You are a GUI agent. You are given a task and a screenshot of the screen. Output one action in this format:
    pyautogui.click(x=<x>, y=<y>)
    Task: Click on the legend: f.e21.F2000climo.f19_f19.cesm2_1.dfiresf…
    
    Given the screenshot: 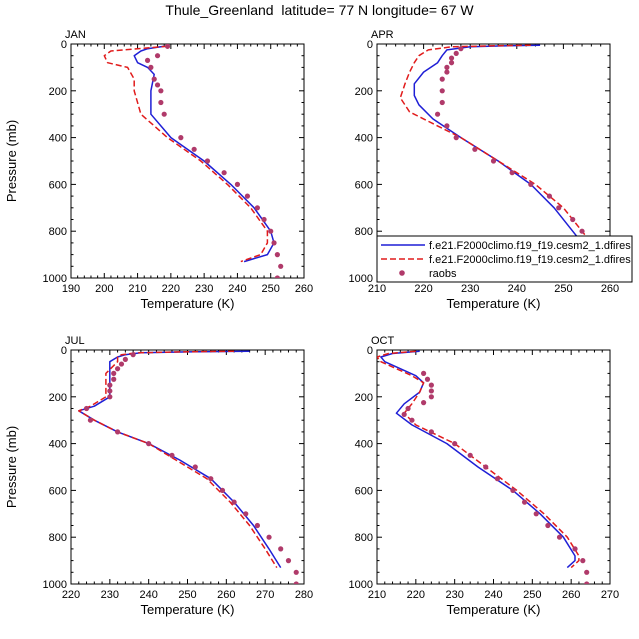 What is the action you would take?
    pyautogui.click(x=504, y=259)
    